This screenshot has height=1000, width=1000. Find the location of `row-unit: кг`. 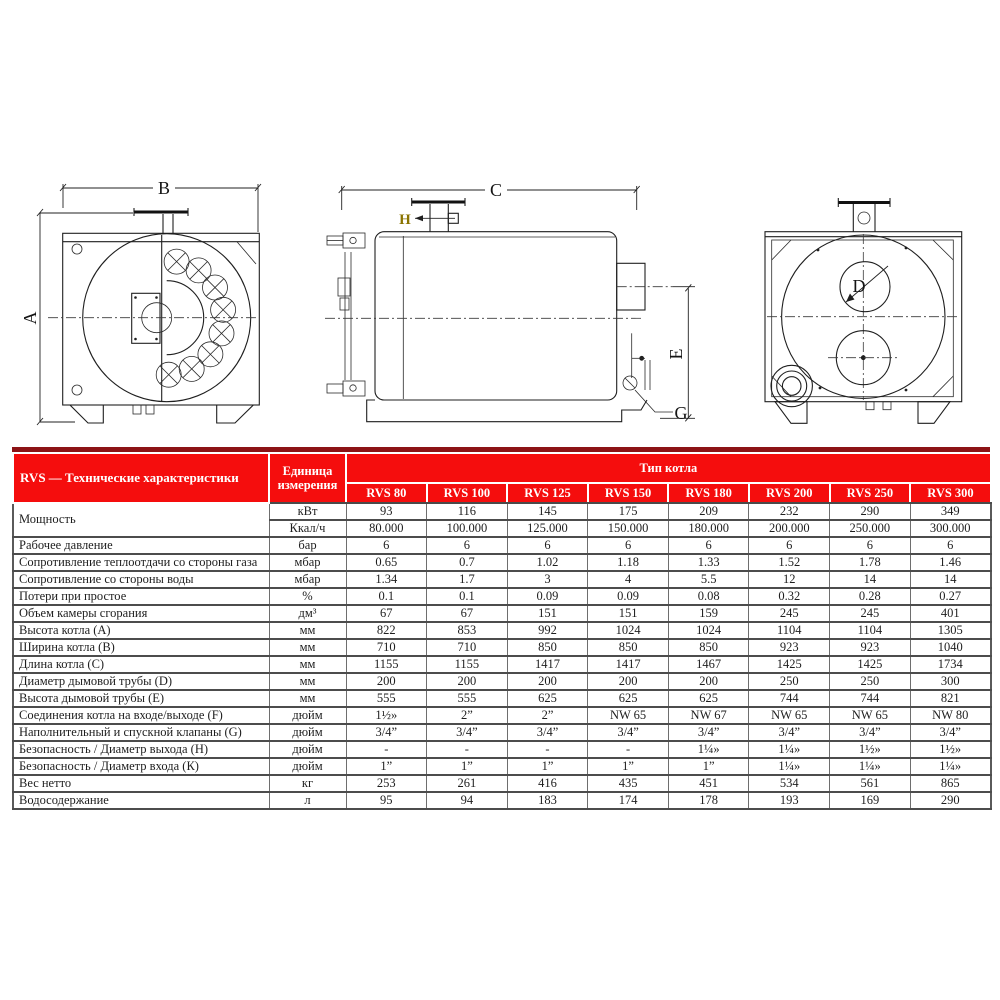

row-unit: кг is located at coordinates (307, 783).